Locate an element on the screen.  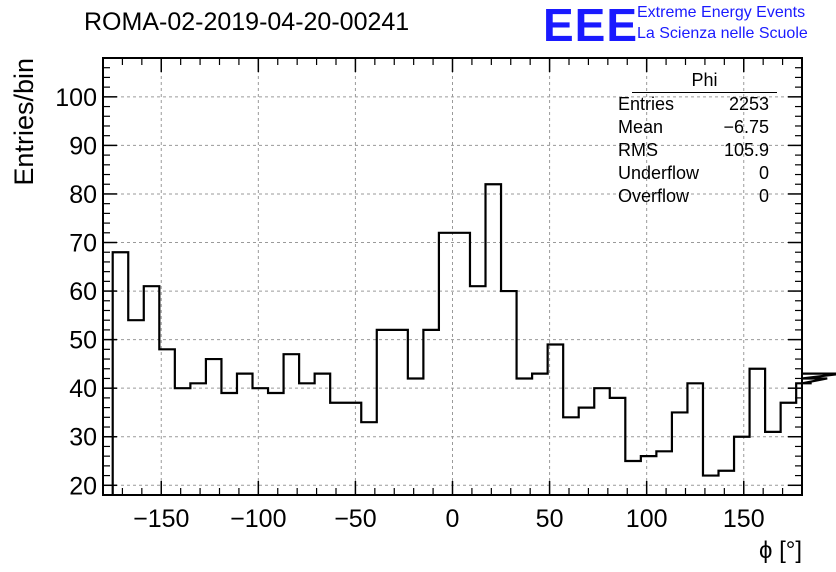
x-tick-label: −100 is located at coordinates (258, 519).